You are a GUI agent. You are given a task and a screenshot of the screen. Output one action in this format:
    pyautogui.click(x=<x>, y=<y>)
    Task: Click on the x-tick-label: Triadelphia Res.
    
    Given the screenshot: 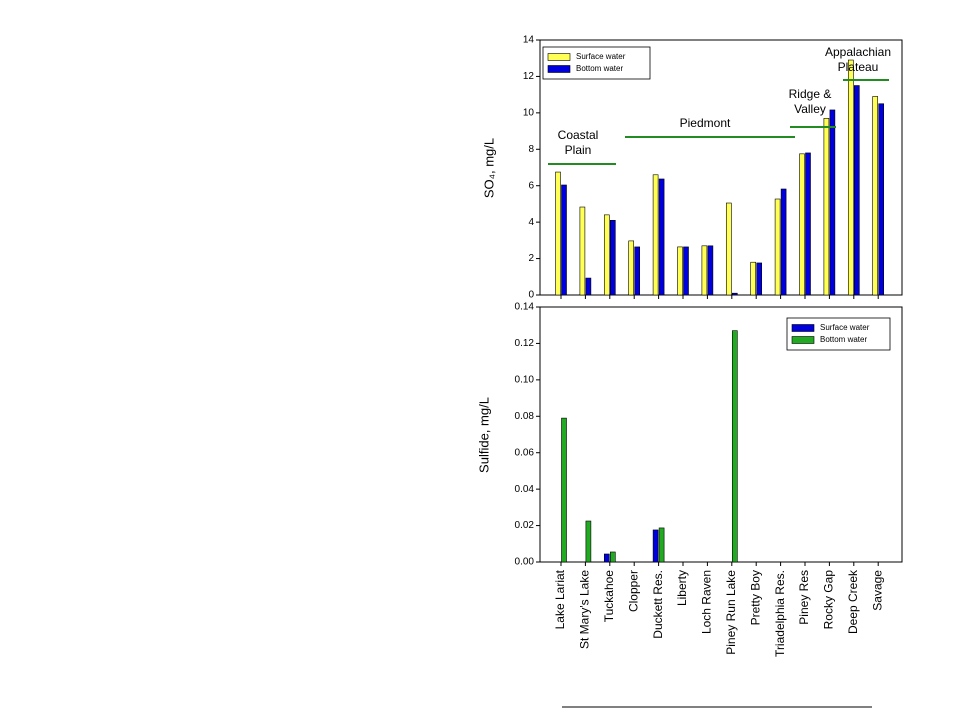 What is the action you would take?
    pyautogui.click(x=780, y=613)
    